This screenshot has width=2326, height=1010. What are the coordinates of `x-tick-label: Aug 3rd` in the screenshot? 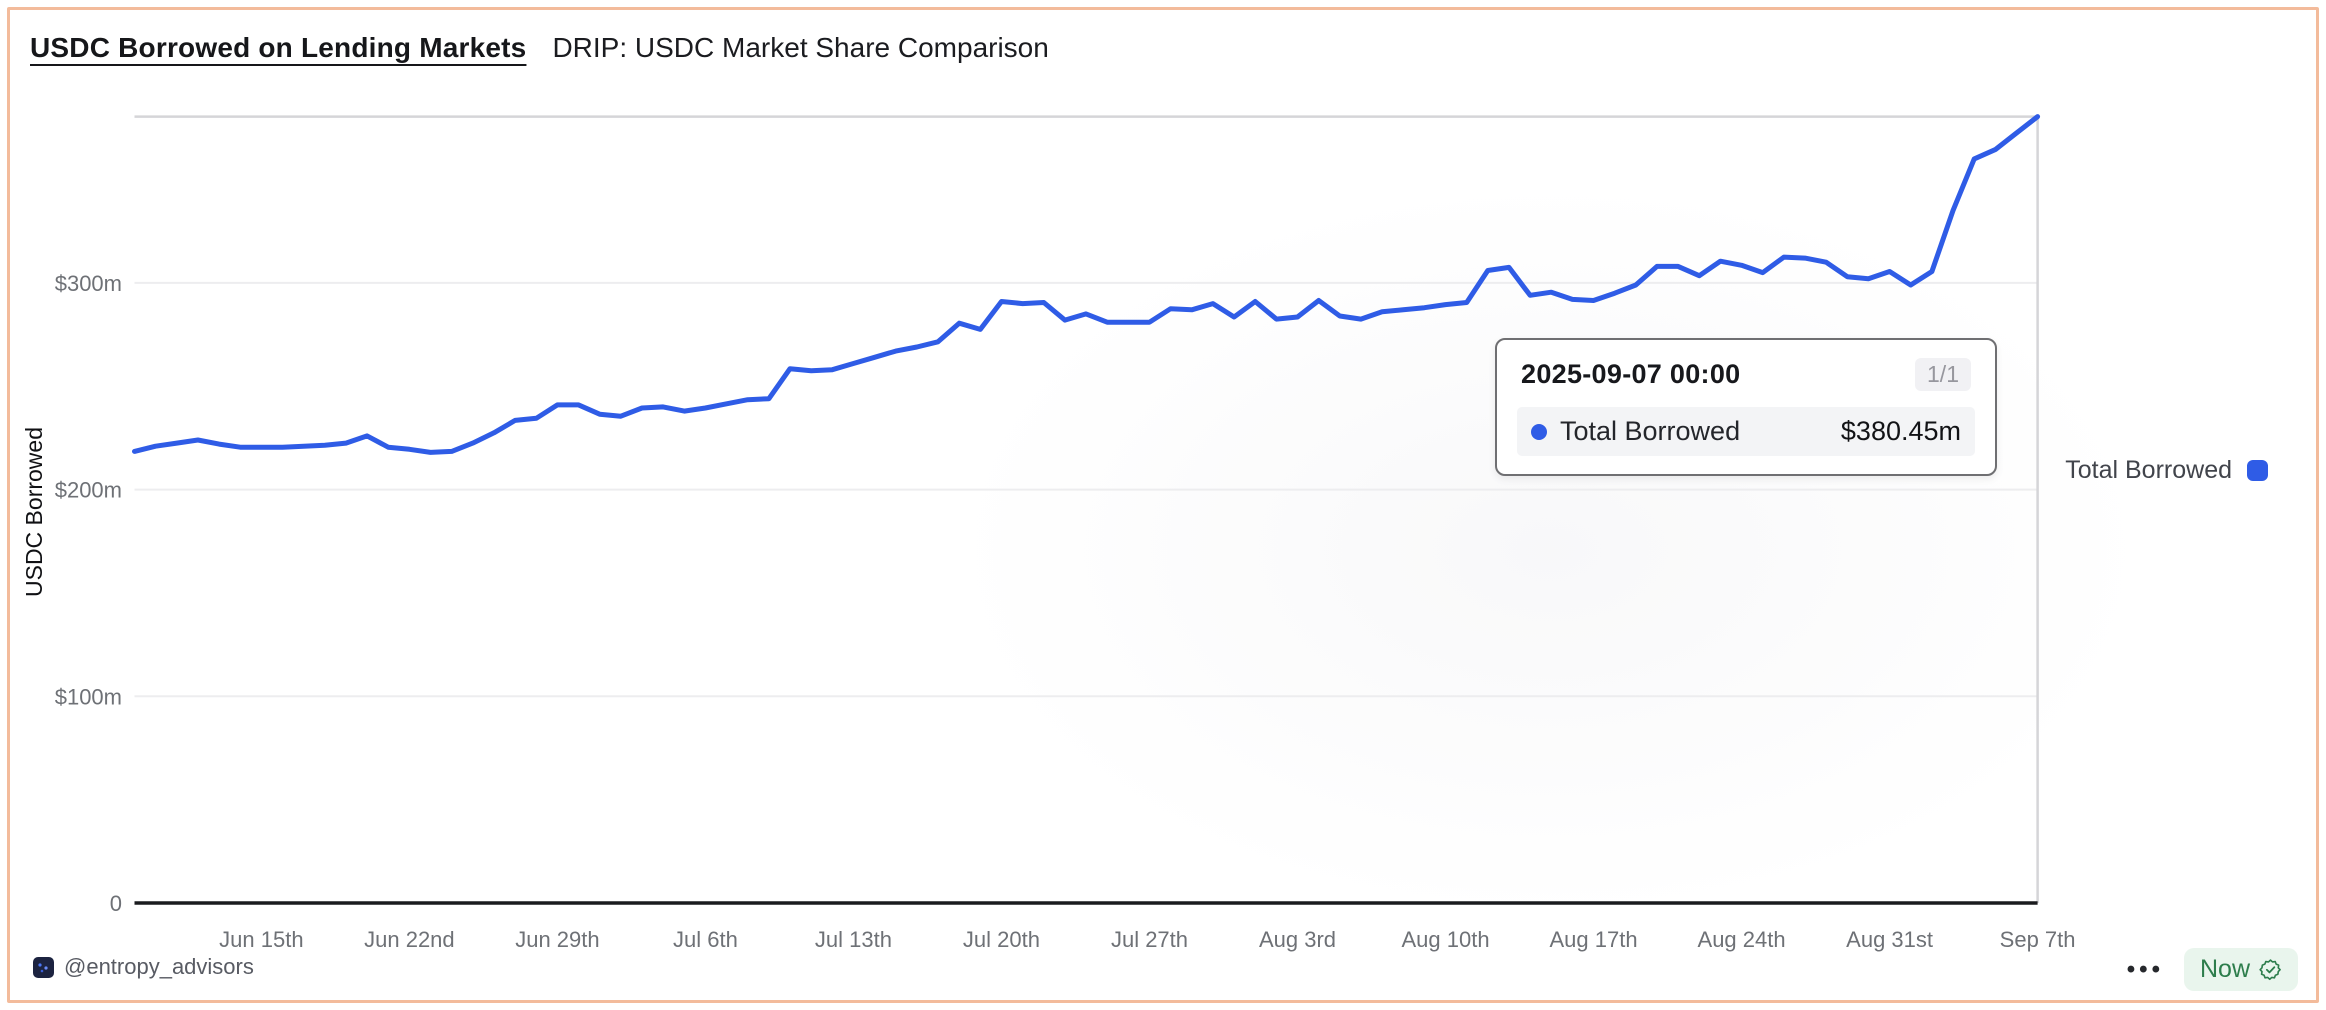 It's located at (1297, 939).